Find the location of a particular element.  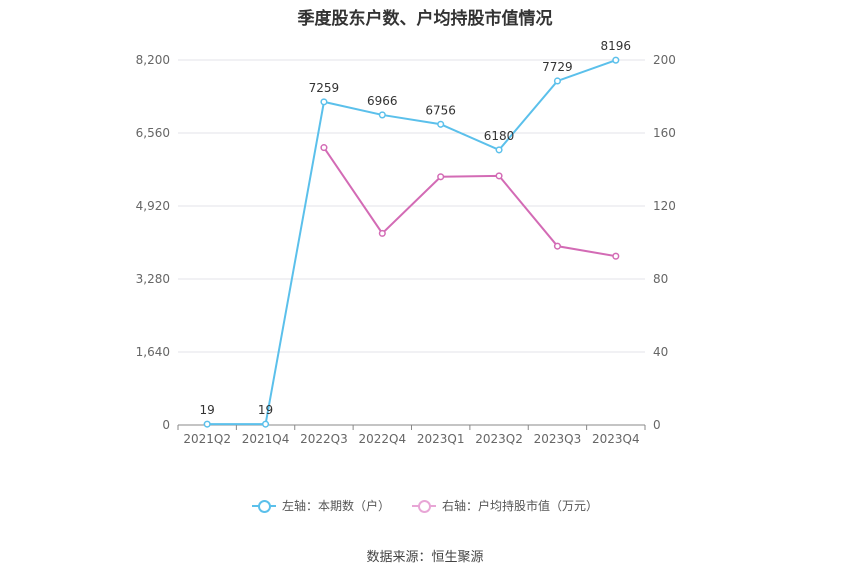

data-label: 6180 is located at coordinates (499, 136).